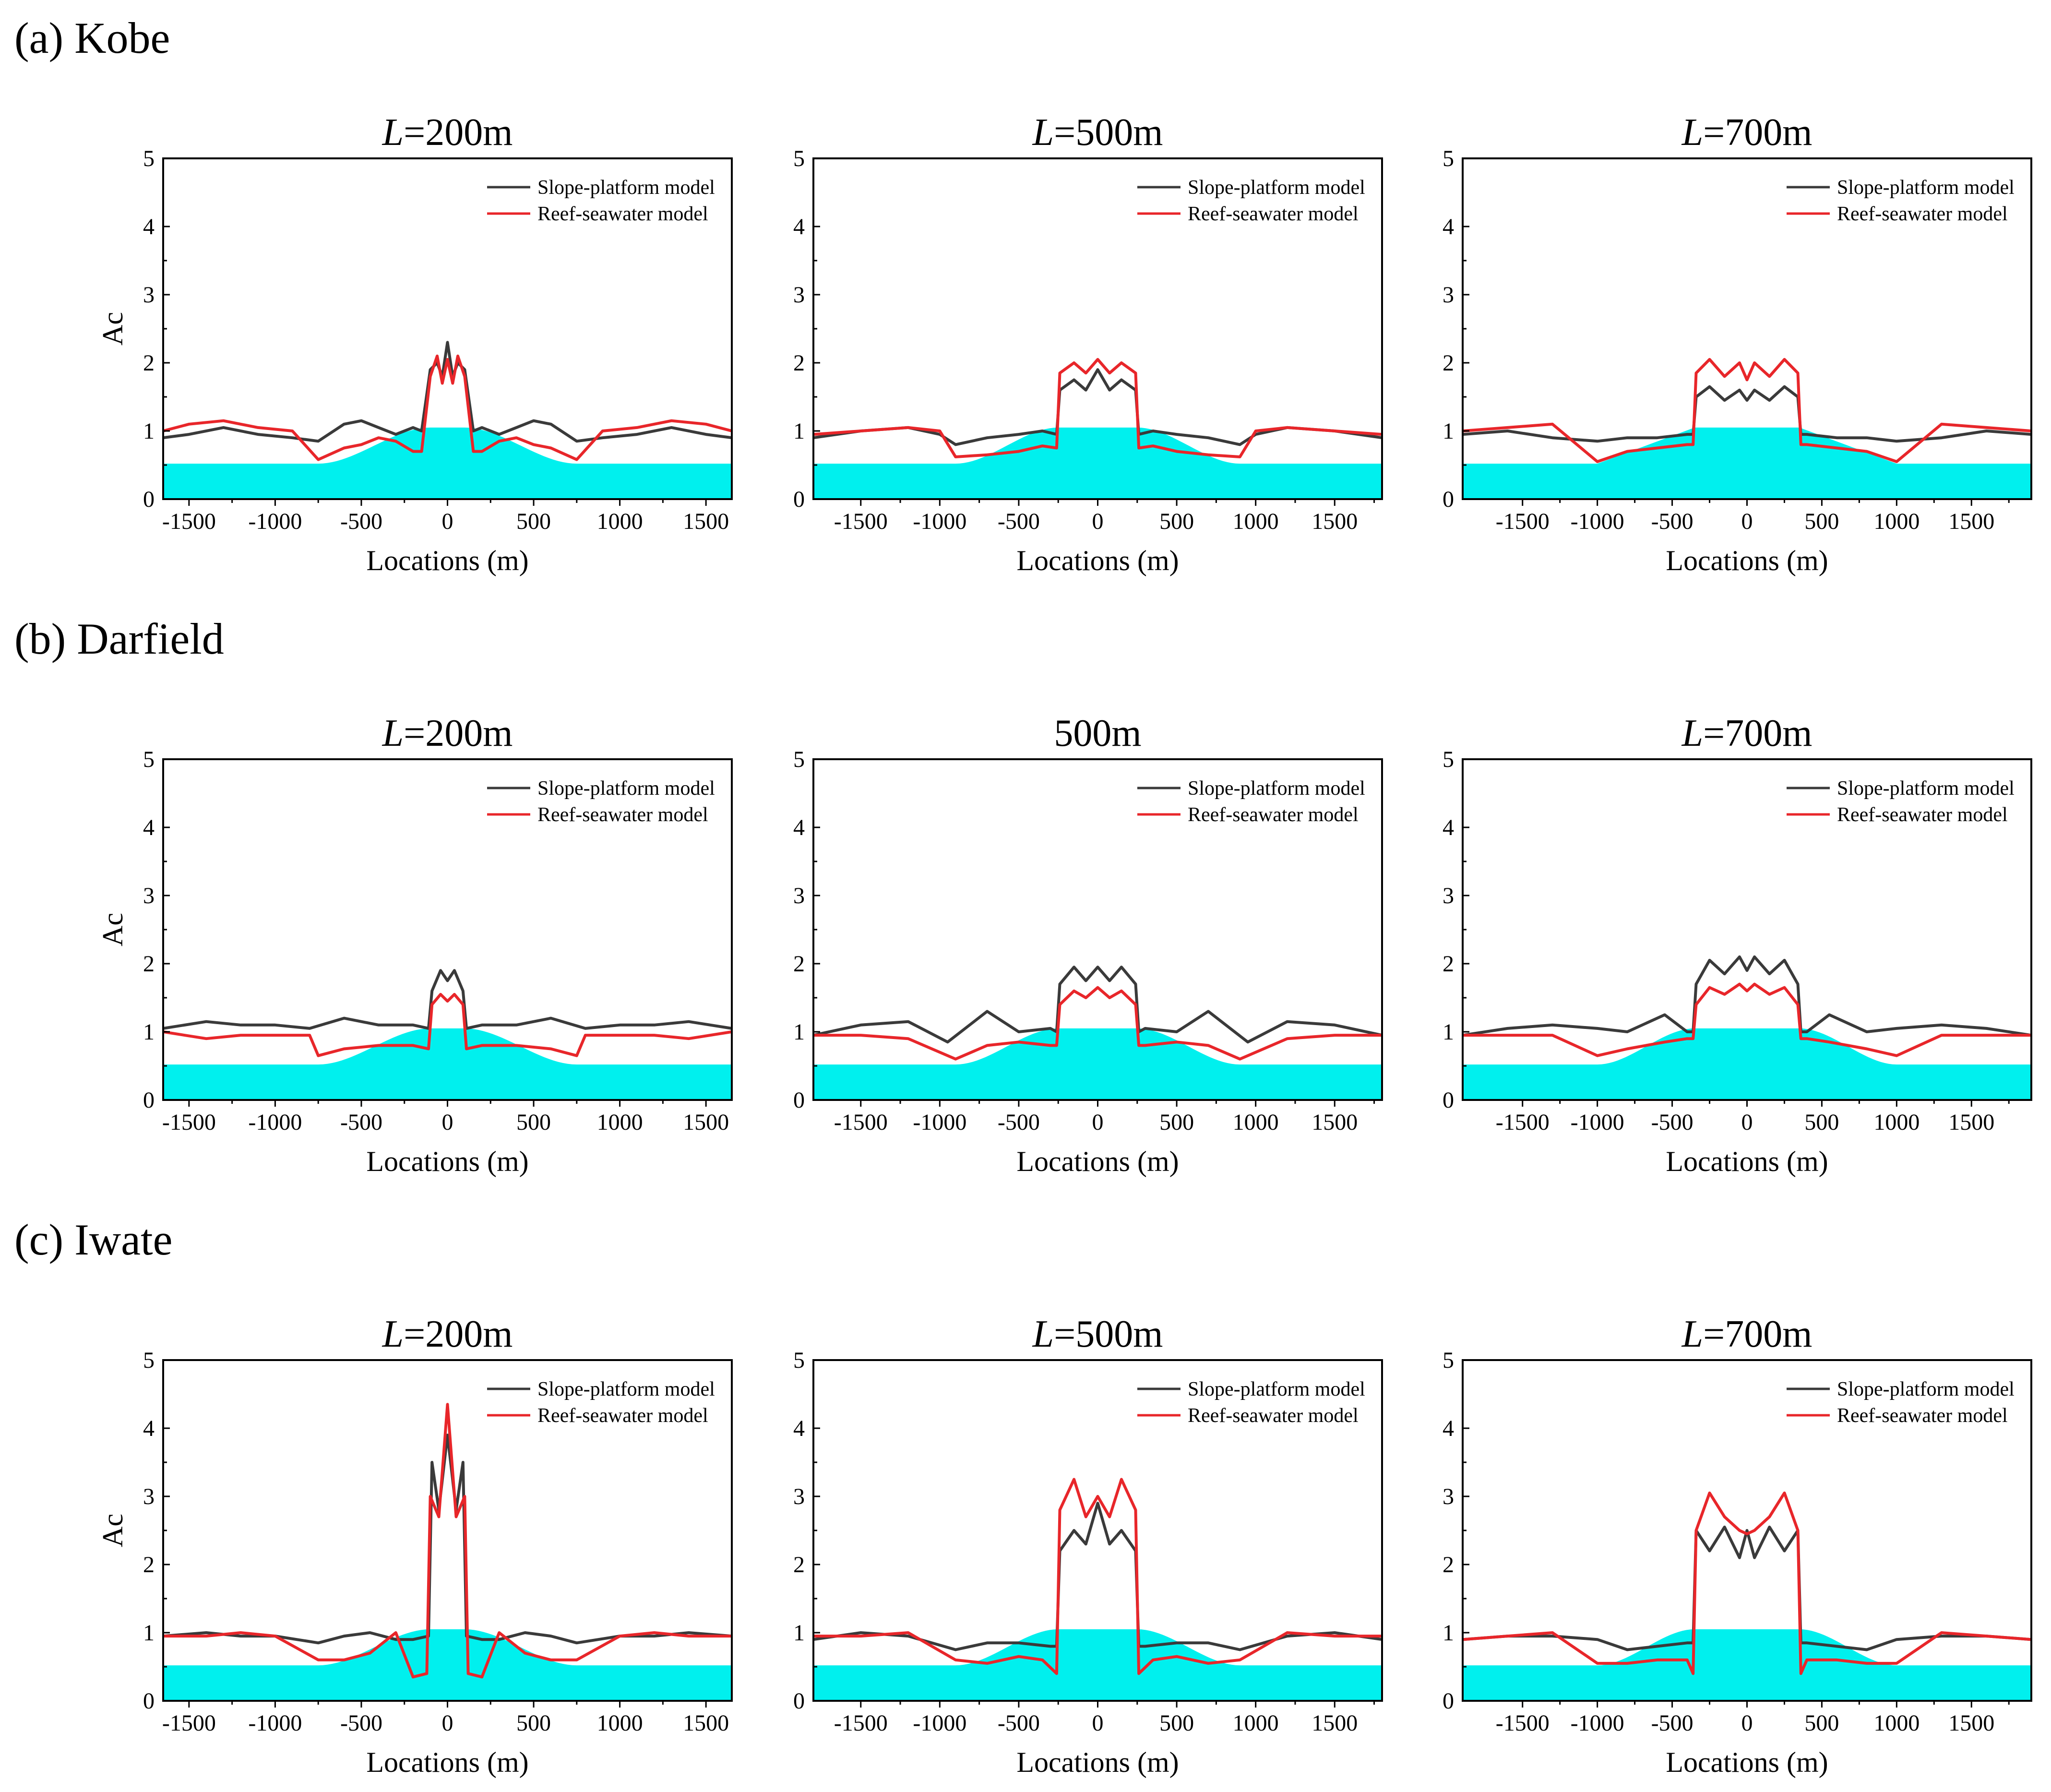 The width and height of the screenshot is (2051, 1792). Describe the element at coordinates (113, 329) in the screenshot. I see `y-axis-label: Ac` at that location.